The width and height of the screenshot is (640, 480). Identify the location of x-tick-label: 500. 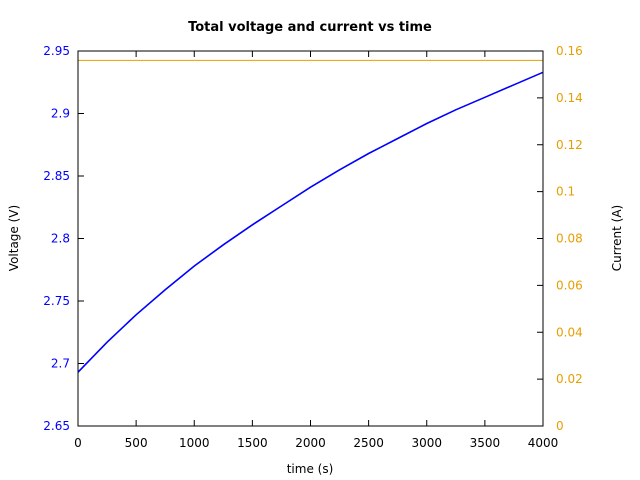
(136, 443).